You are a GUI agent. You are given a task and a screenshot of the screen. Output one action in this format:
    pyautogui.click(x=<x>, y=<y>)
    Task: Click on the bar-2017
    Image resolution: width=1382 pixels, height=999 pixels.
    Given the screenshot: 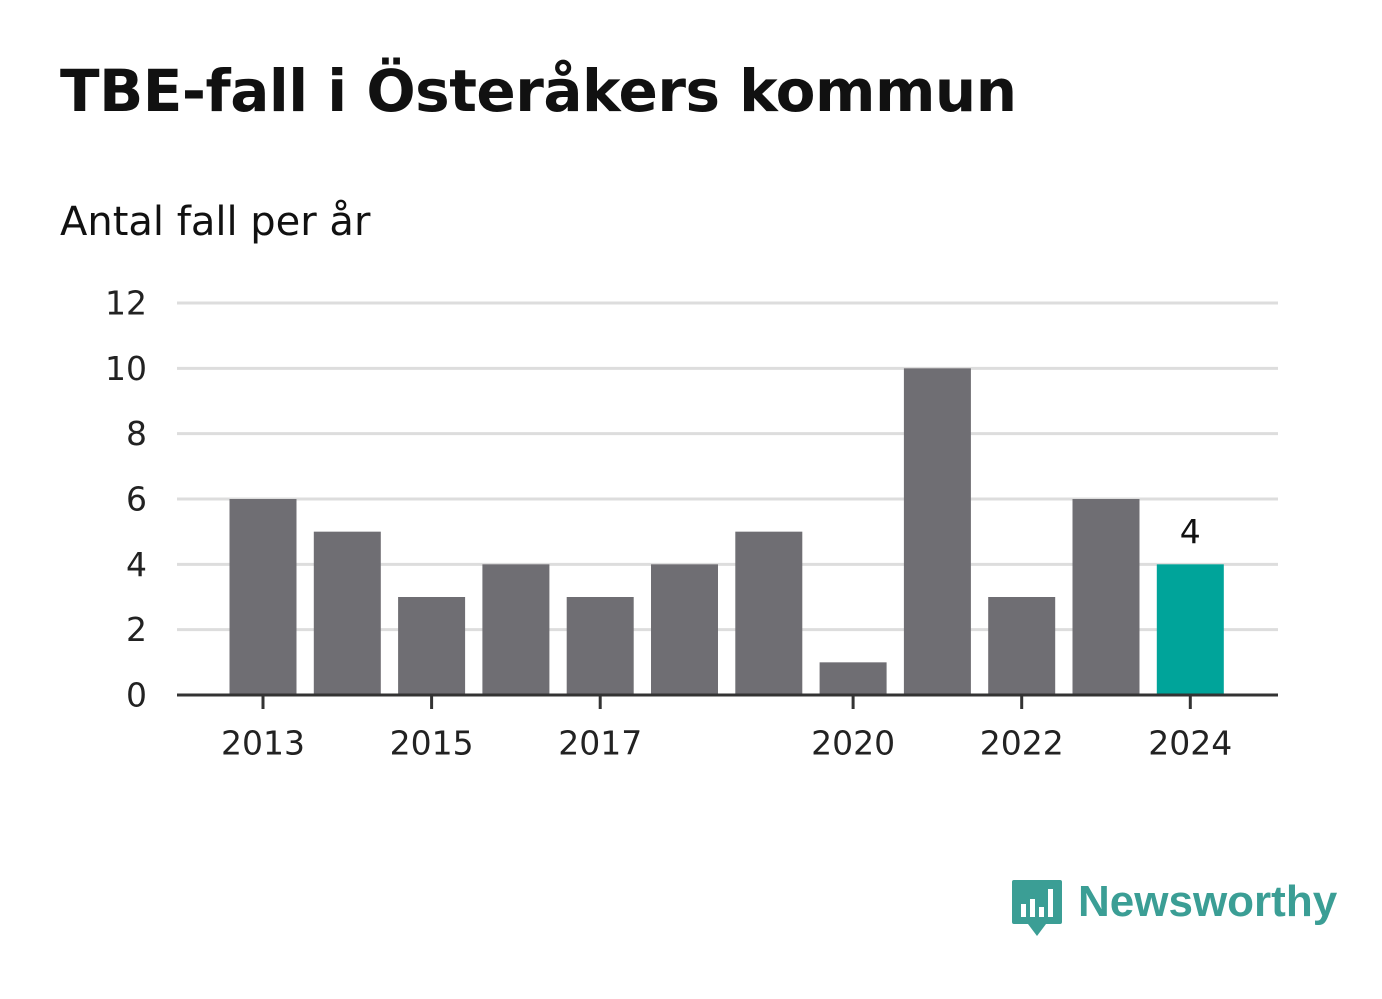 What is the action you would take?
    pyautogui.click(x=600, y=646)
    